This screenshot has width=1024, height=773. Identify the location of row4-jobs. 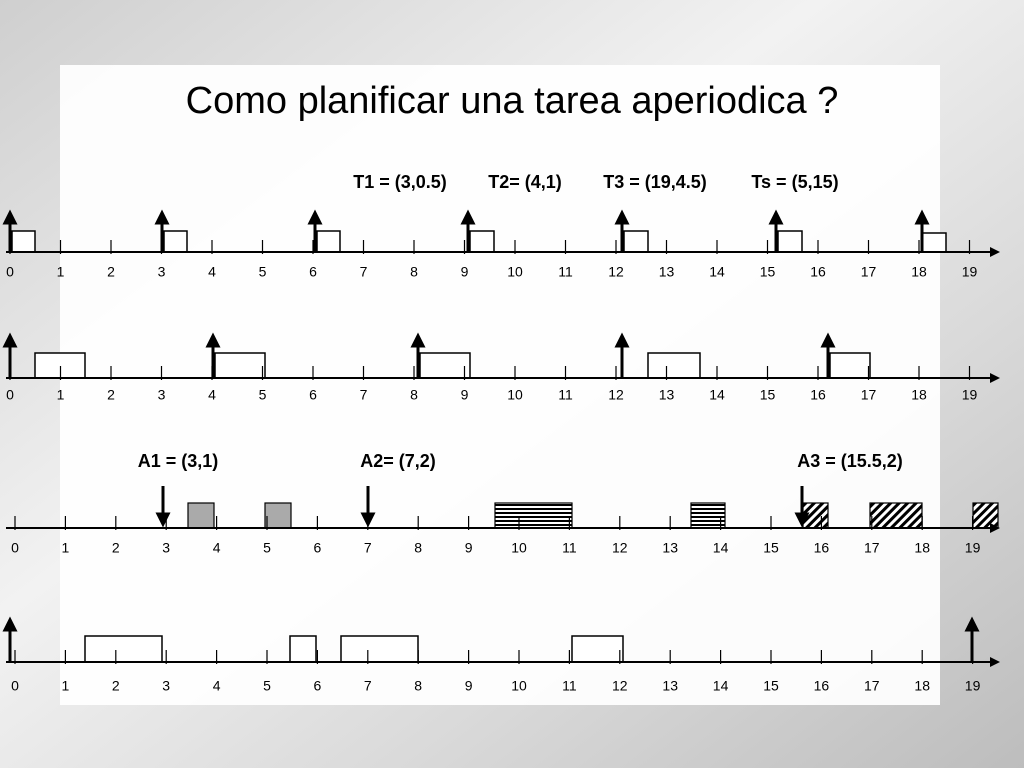
(354, 649).